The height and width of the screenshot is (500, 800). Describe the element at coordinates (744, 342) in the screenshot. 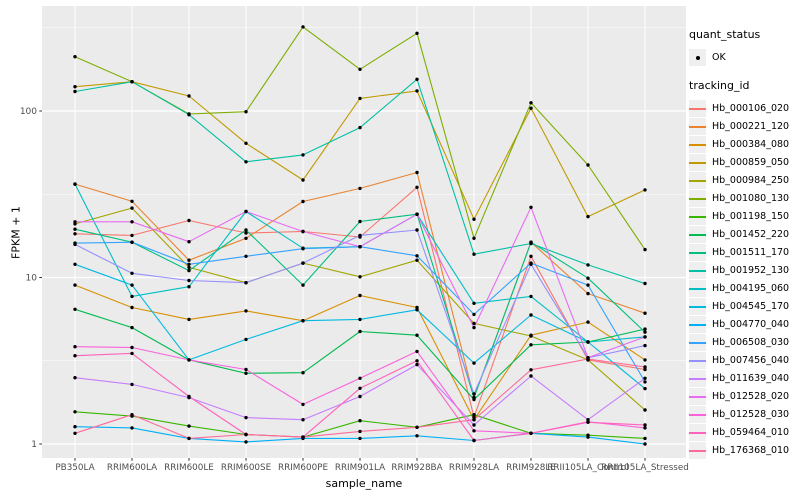

I see `legend-entry: Hb_006508_030` at that location.